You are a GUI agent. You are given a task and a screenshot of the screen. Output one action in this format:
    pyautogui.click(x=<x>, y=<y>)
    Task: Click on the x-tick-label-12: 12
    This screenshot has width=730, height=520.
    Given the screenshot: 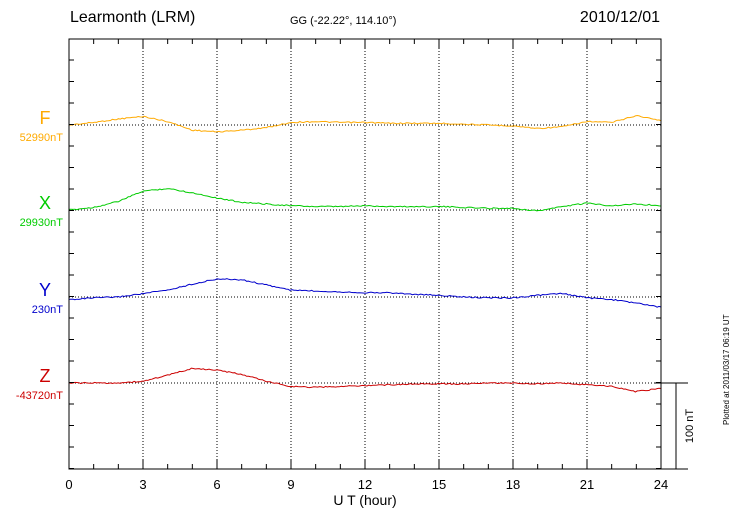 What is the action you would take?
    pyautogui.click(x=365, y=484)
    